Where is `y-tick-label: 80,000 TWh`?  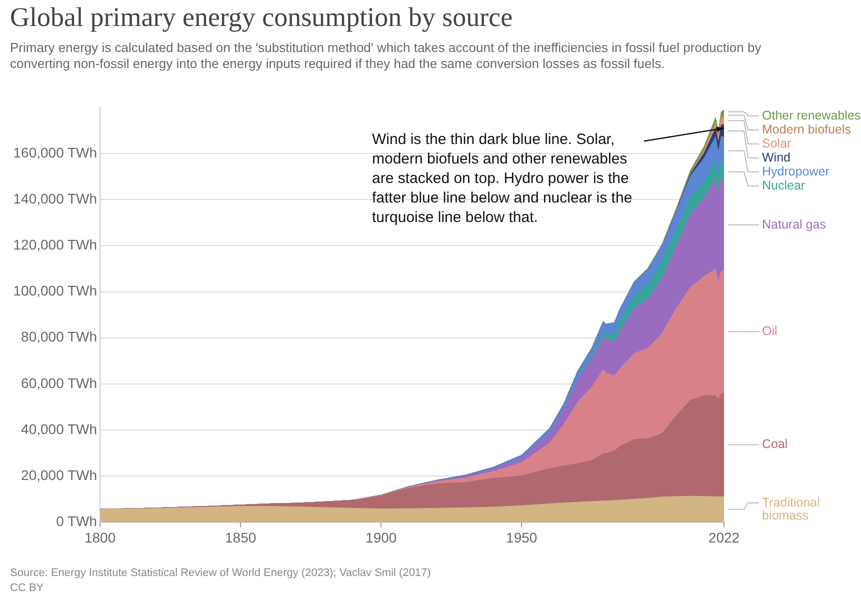 y-tick-label: 80,000 TWh is located at coordinates (59, 336).